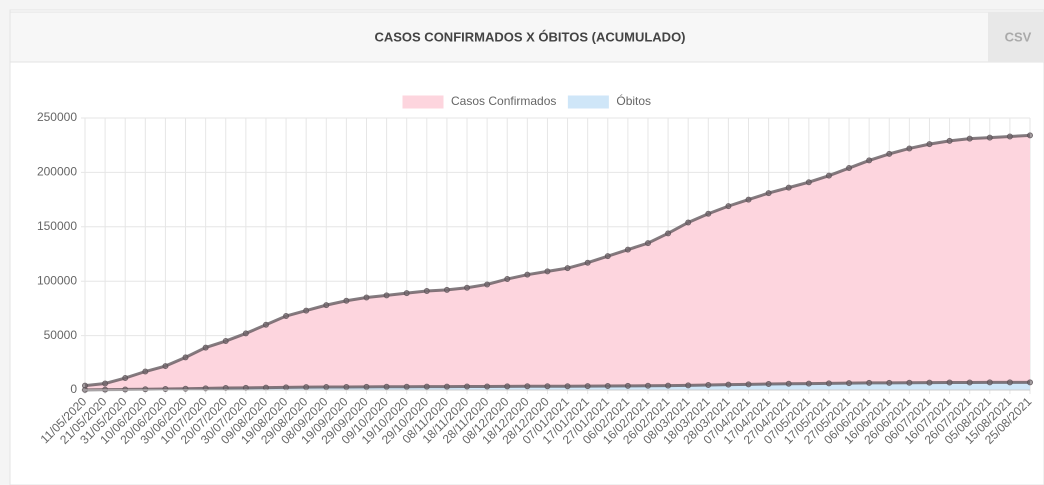 Image resolution: width=1044 pixels, height=485 pixels. Describe the element at coordinates (57, 226) in the screenshot. I see `y-tick-label: 150000` at that location.